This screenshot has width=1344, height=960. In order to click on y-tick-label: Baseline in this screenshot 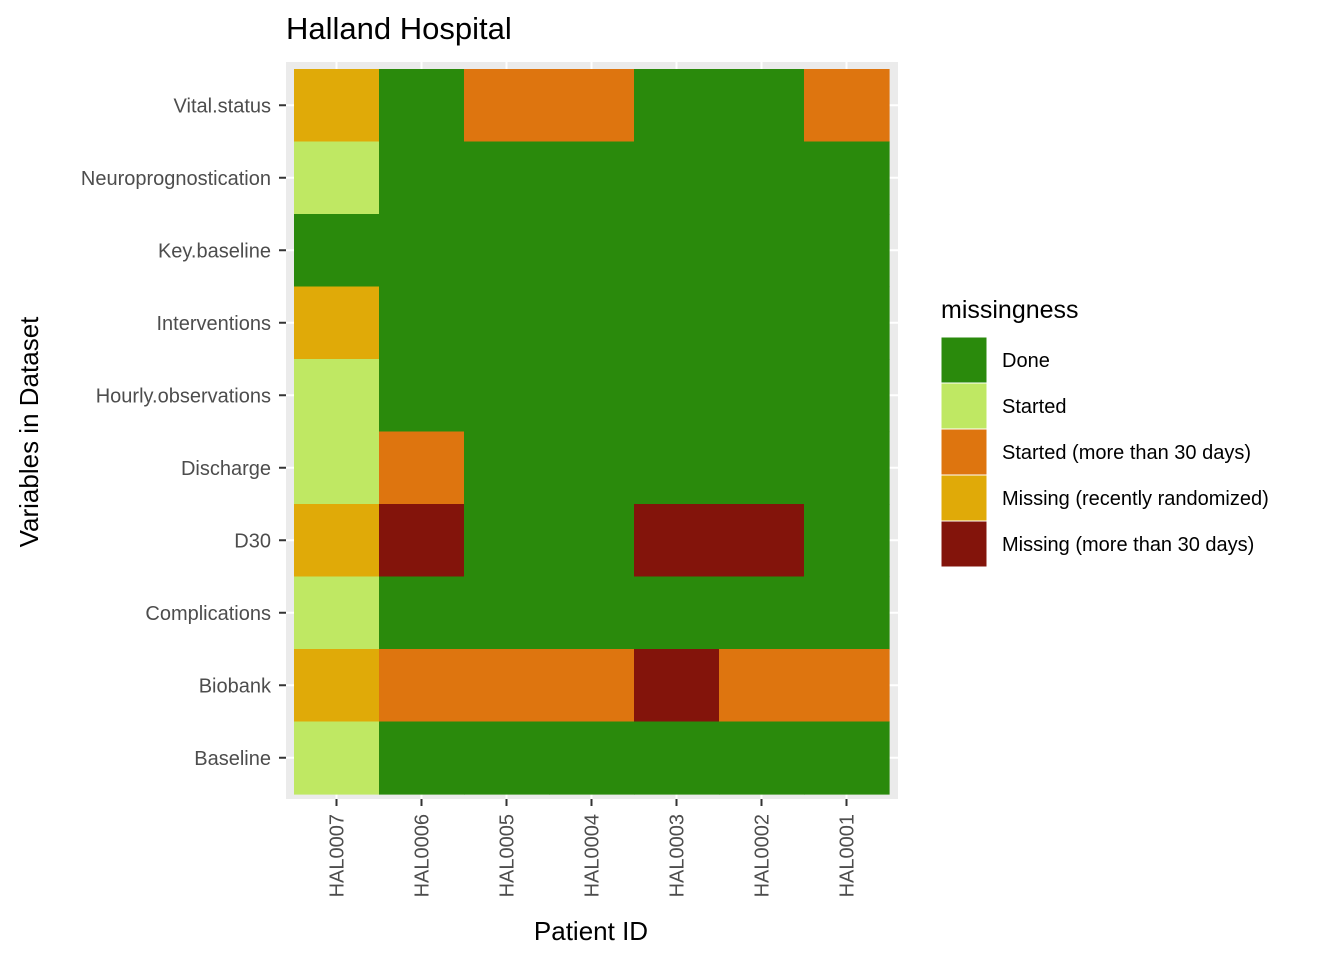, I will do `click(232, 759)`.